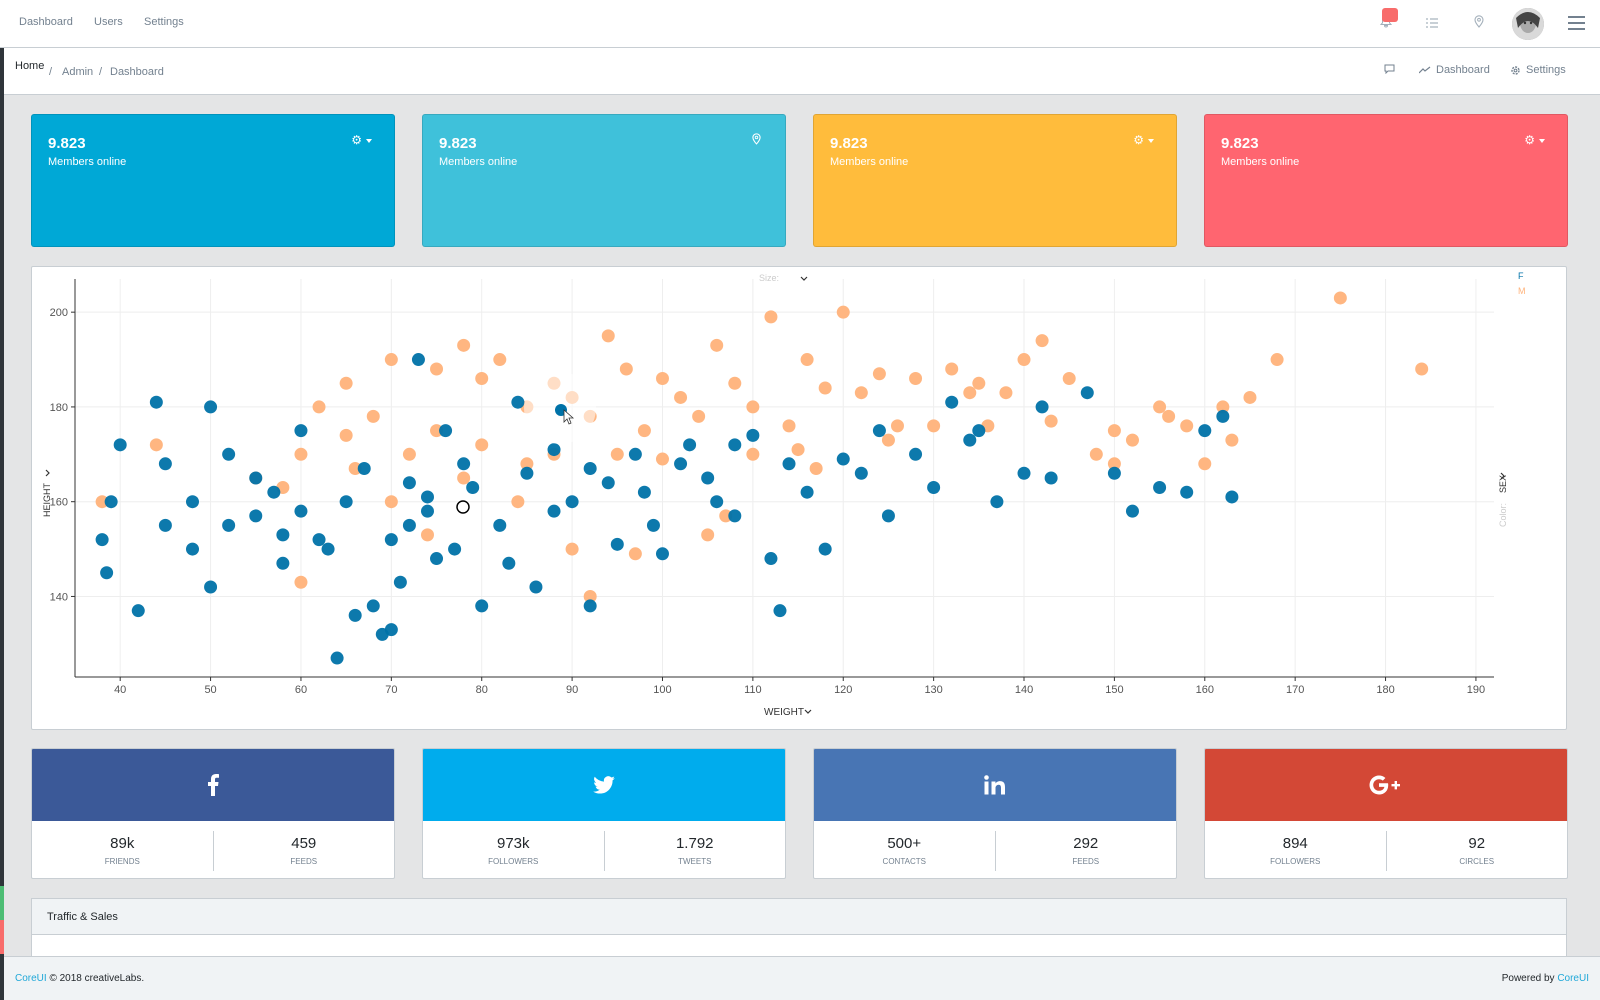 The height and width of the screenshot is (1000, 1600). What do you see at coordinates (31, 978) in the screenshot?
I see `footer-brand-link: CoreUI` at bounding box center [31, 978].